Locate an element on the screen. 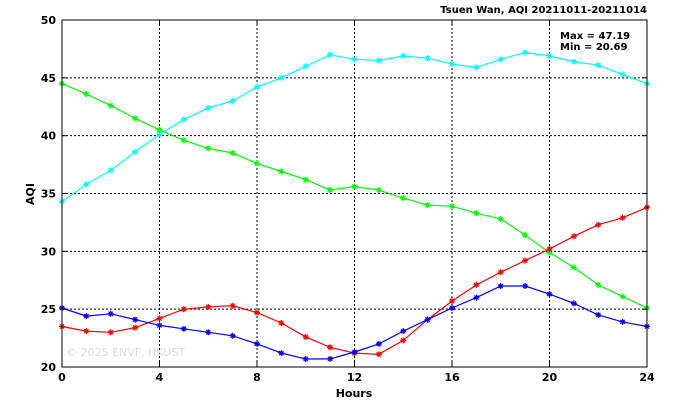 Image resolution: width=674 pixels, height=409 pixels. y-tick-label: 50 is located at coordinates (49, 20).